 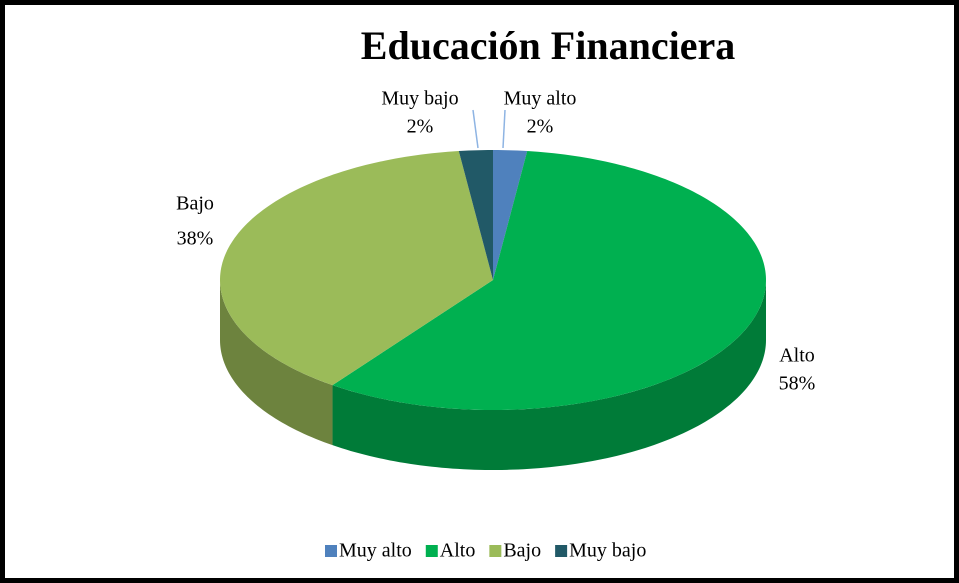 What do you see at coordinates (607, 551) in the screenshot?
I see `legend-label: Muy bajo` at bounding box center [607, 551].